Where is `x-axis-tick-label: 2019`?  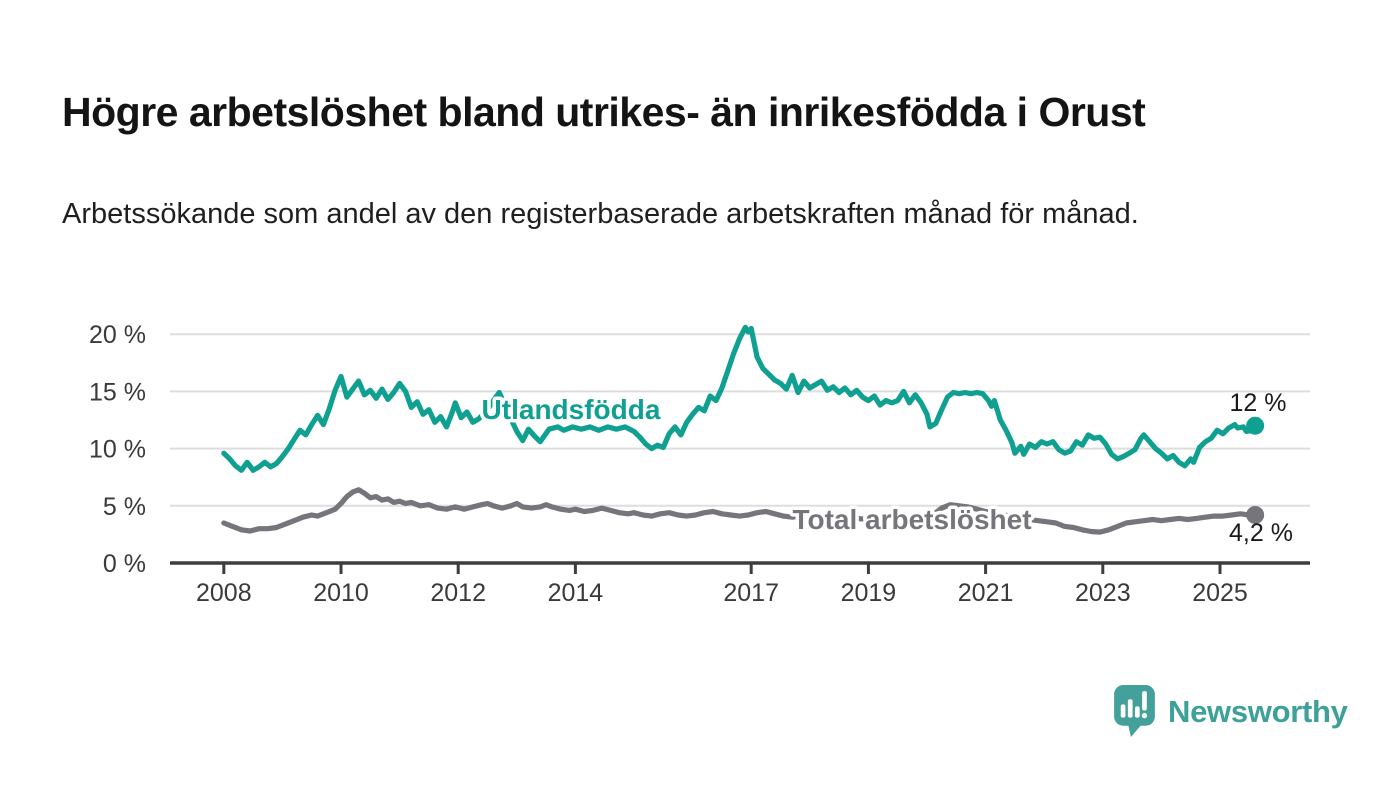
x-axis-tick-label: 2019 is located at coordinates (869, 593).